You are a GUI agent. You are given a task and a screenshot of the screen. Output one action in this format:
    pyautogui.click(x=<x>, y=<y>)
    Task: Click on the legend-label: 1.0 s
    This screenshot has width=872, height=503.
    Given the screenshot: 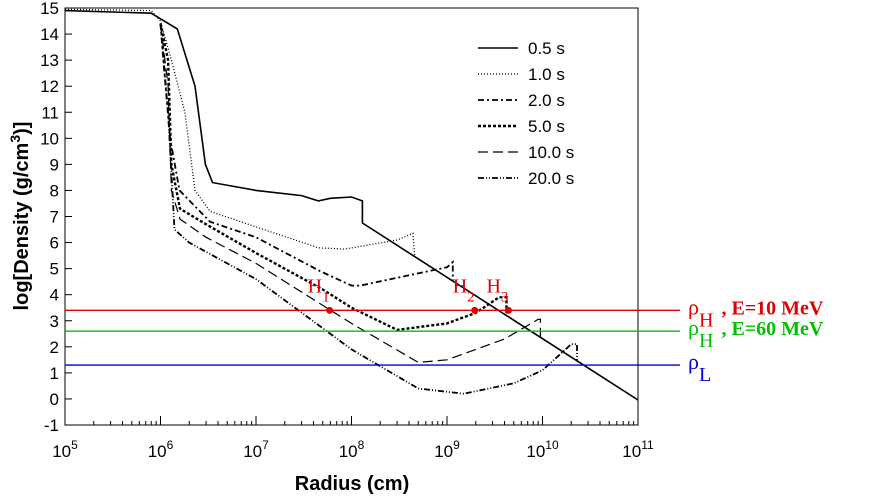 What is the action you would take?
    pyautogui.click(x=546, y=74)
    